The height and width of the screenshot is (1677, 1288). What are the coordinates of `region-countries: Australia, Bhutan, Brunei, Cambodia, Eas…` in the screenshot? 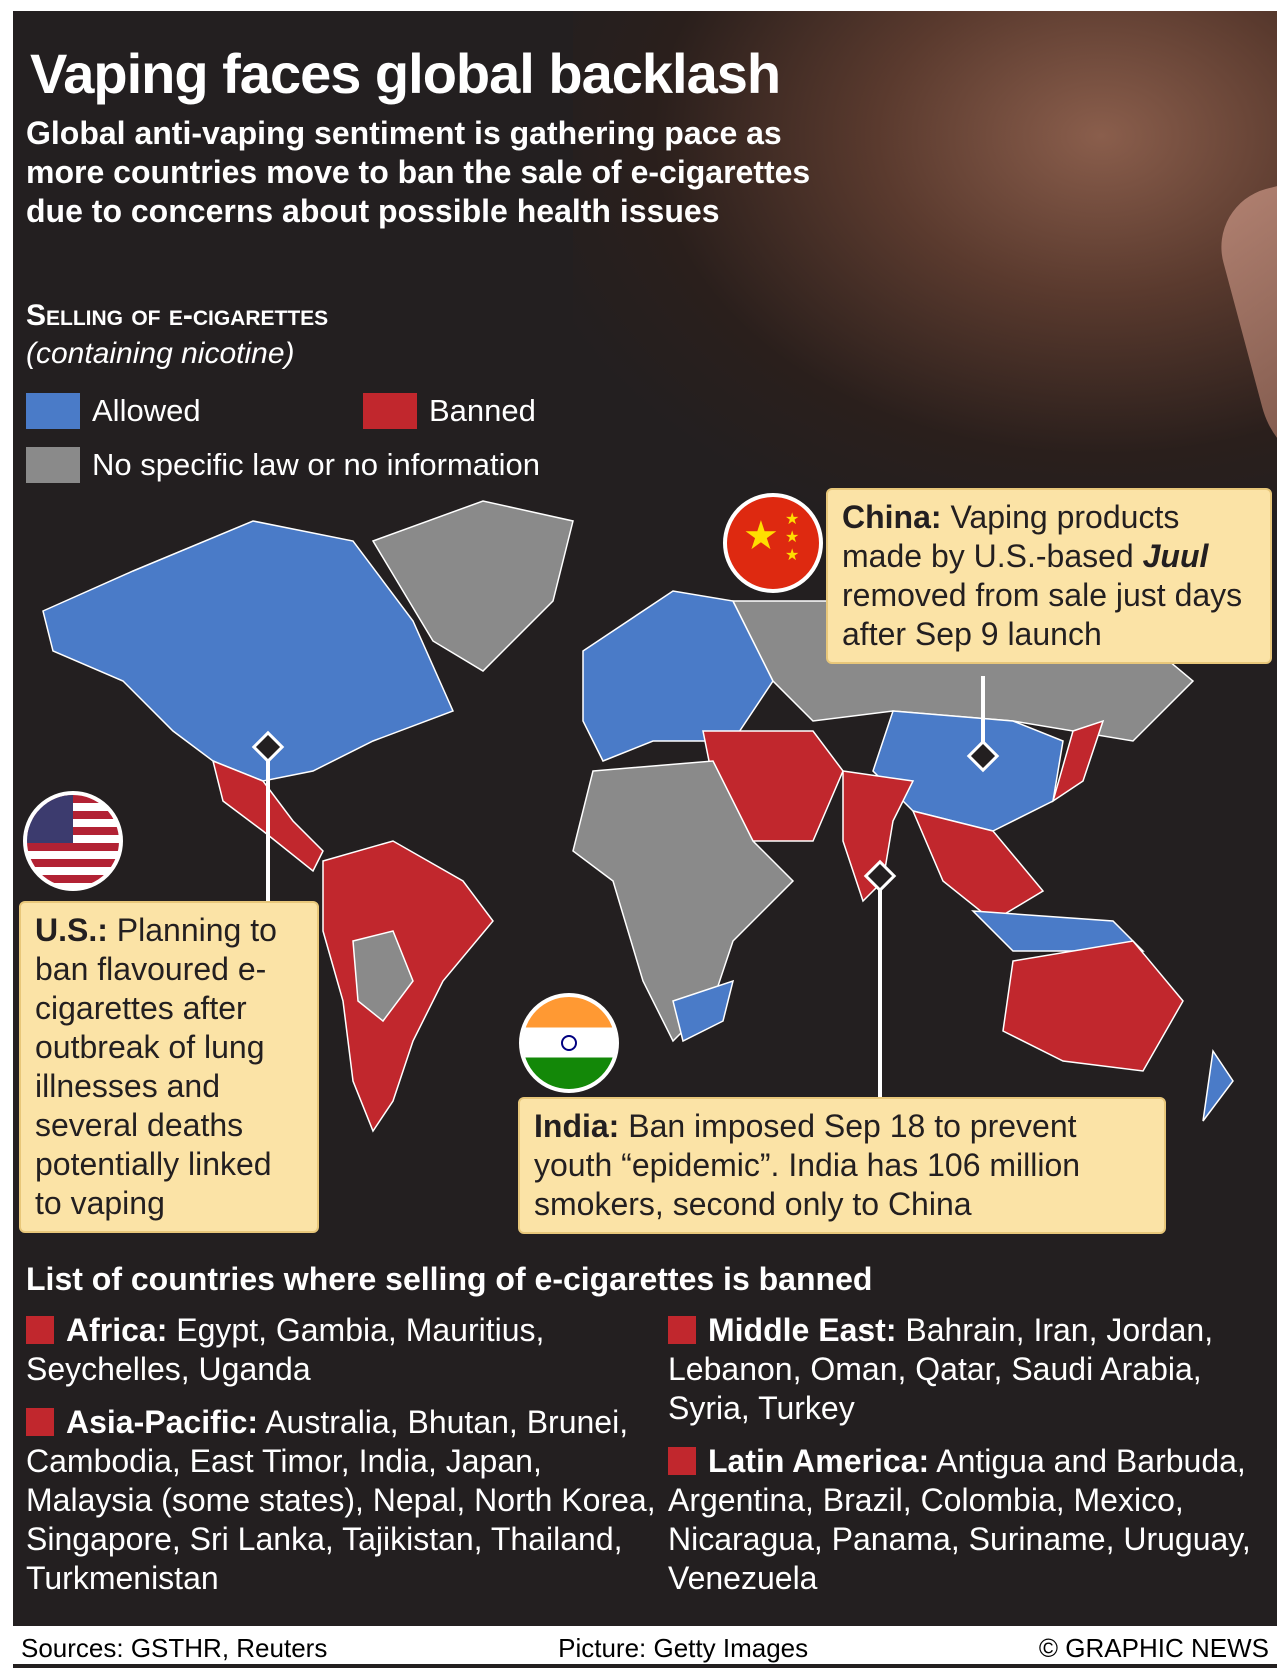 It's located at (341, 1500).